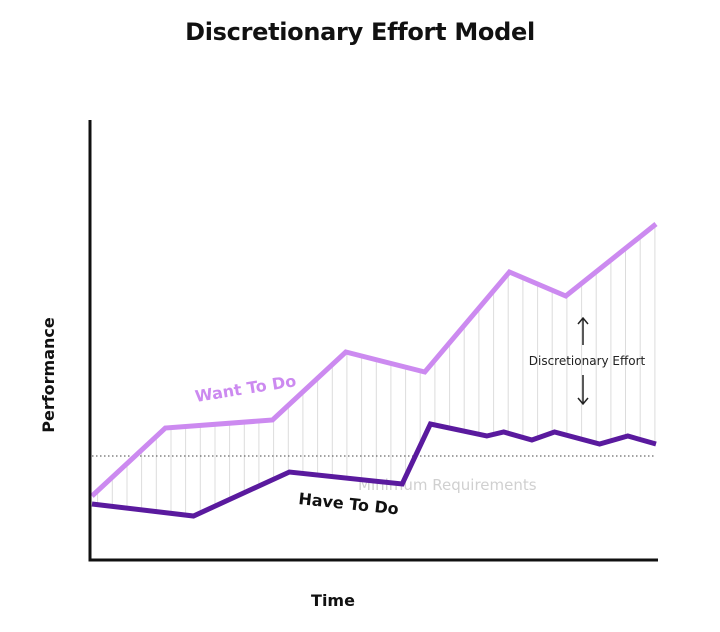 This screenshot has width=720, height=632. I want to click on discretionary-effort-annotation: Discretionary Effort, so click(587, 361).